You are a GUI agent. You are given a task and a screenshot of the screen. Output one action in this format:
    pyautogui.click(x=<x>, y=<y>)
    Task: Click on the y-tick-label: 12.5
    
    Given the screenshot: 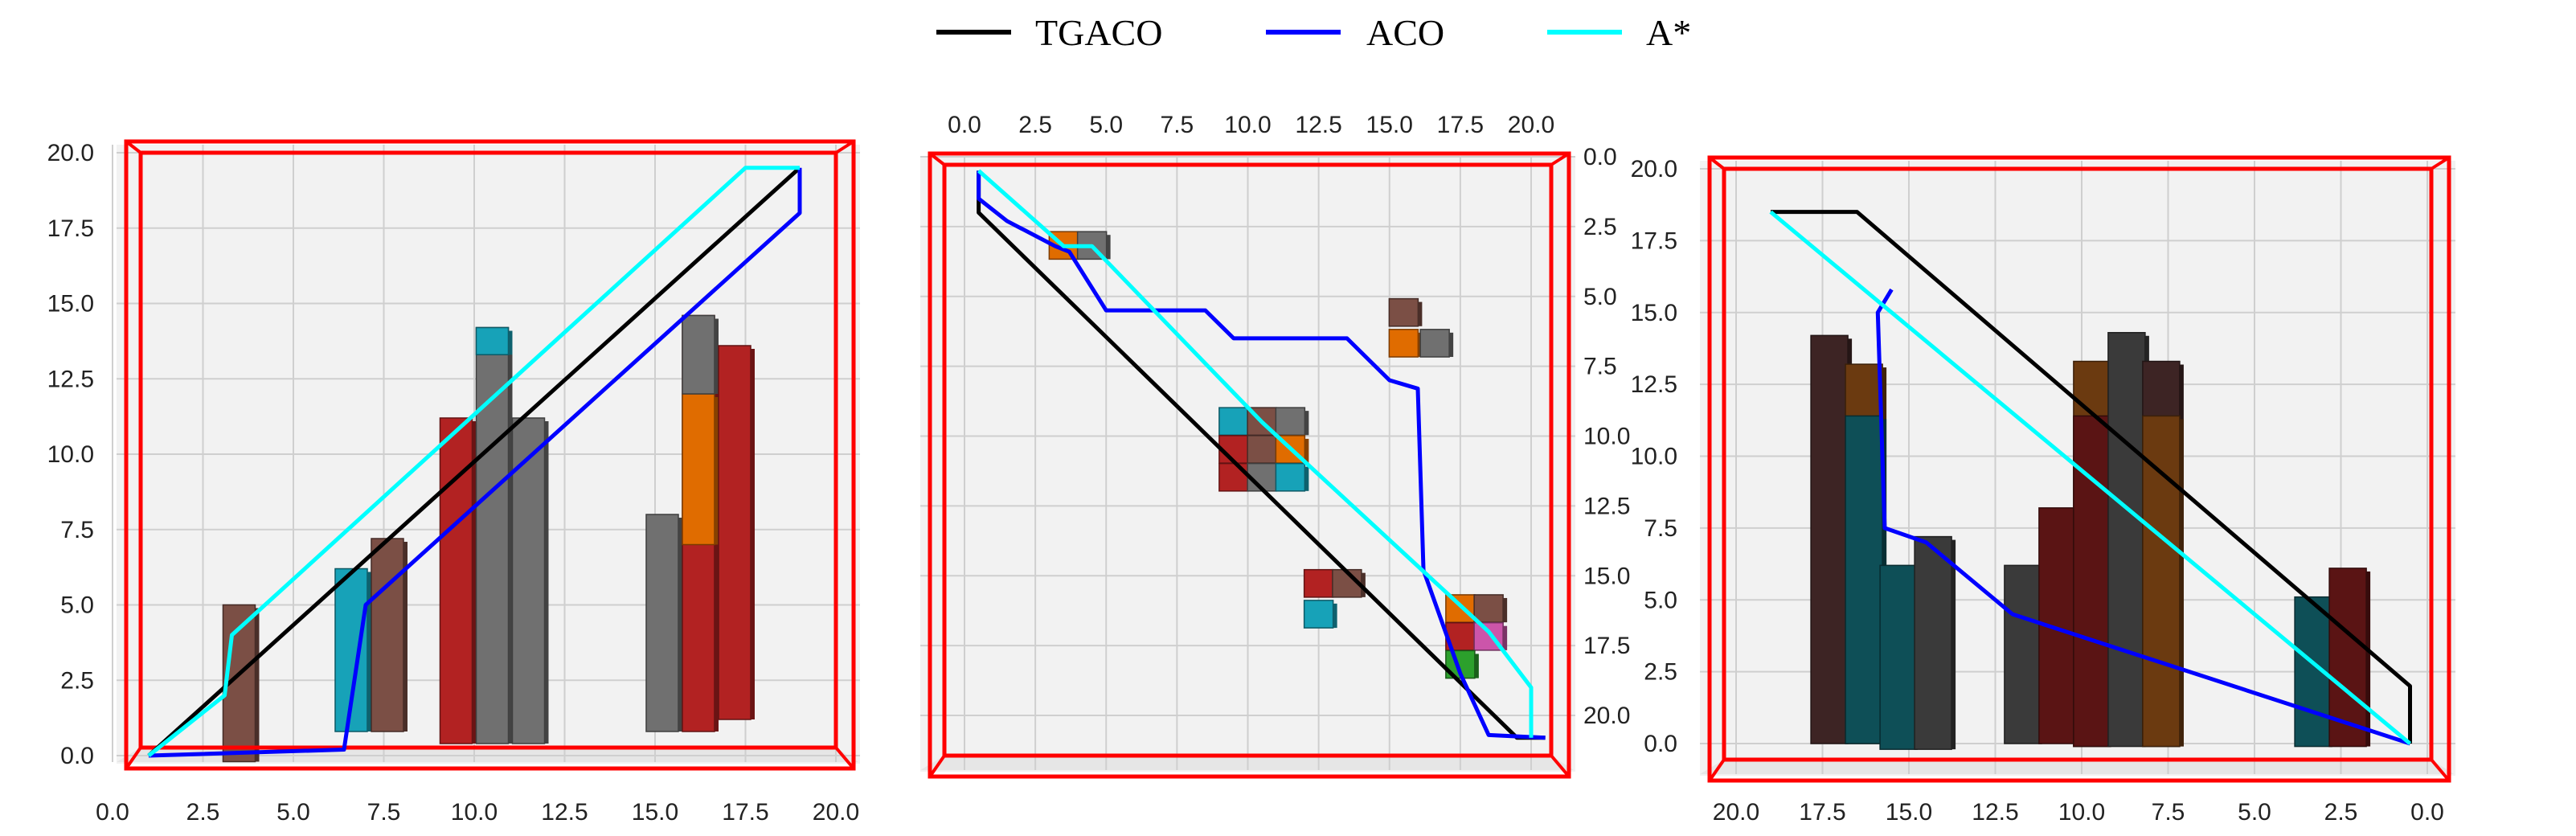 What is the action you would take?
    pyautogui.click(x=70, y=379)
    